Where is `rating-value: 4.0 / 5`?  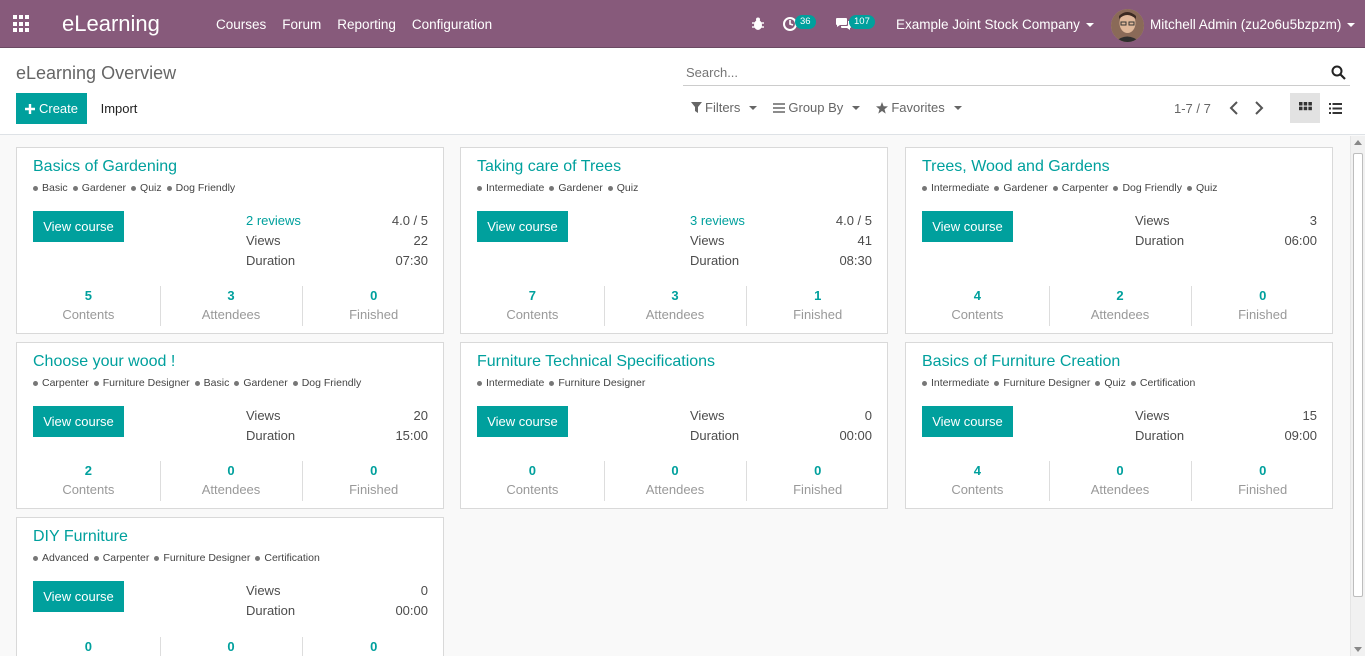
rating-value: 4.0 / 5 is located at coordinates (853, 220).